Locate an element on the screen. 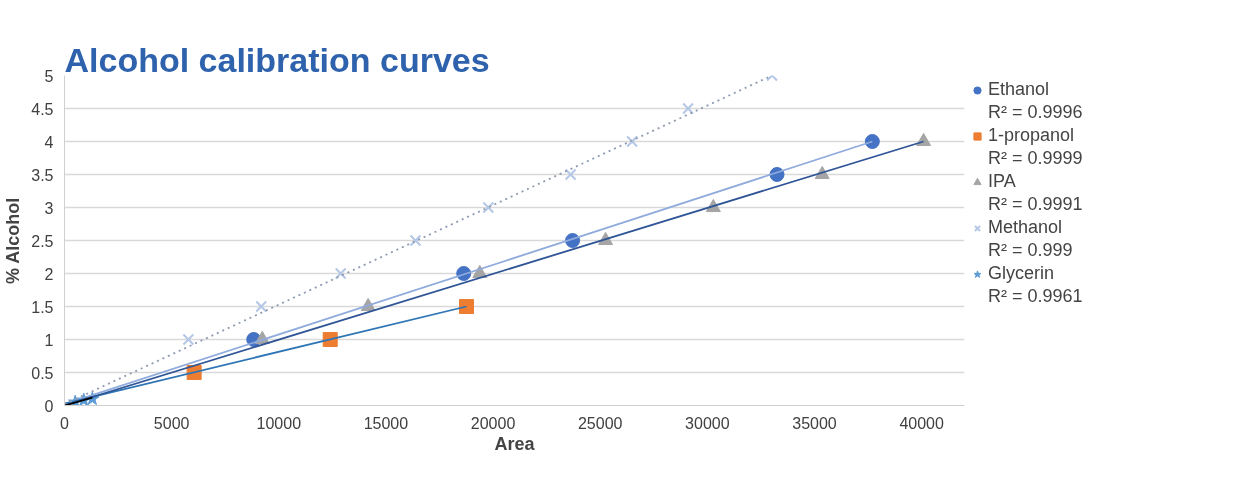 This screenshot has height=494, width=1243. x-tick-label: 30000 is located at coordinates (707, 423).